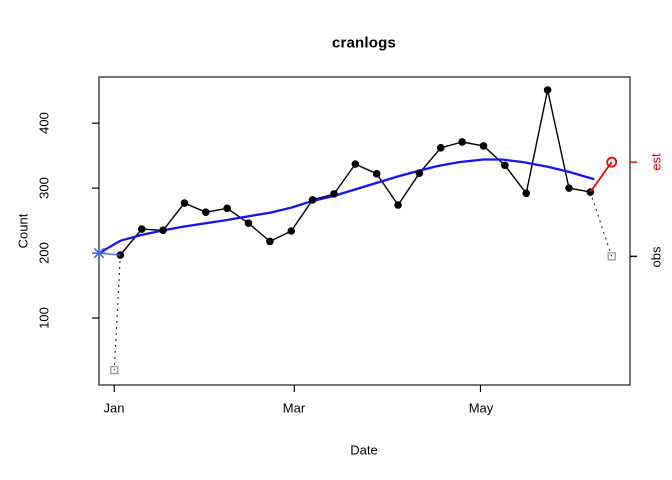  What do you see at coordinates (23, 231) in the screenshot?
I see `y-axis-label: Count` at bounding box center [23, 231].